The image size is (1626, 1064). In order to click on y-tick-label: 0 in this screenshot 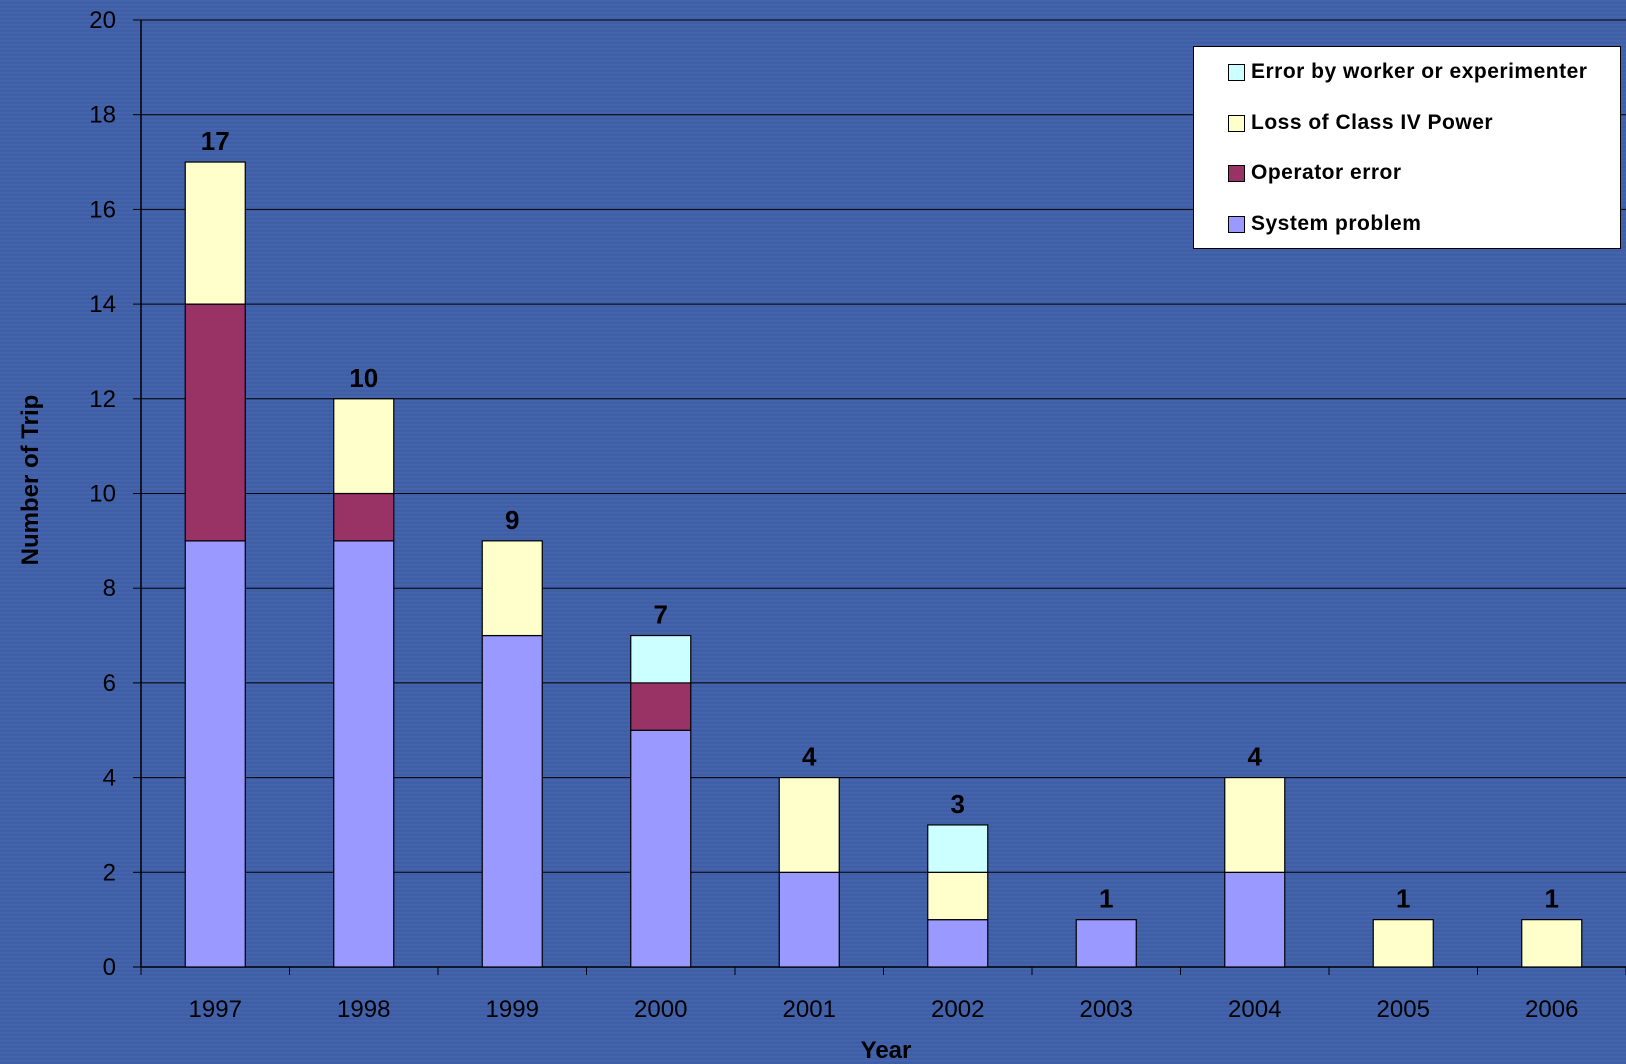, I will do `click(109, 967)`.